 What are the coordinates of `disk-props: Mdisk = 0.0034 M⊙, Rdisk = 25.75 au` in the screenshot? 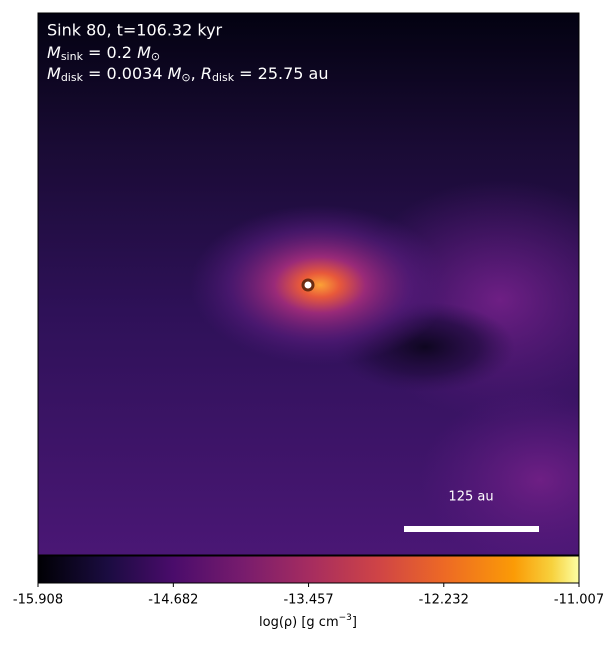 It's located at (188, 74).